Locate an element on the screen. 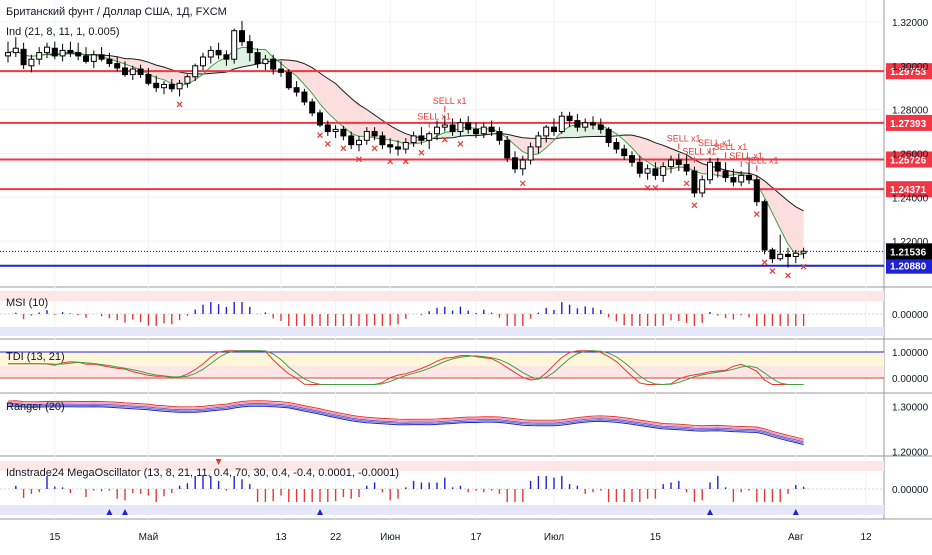  ranger-pane is located at coordinates (405, 423).